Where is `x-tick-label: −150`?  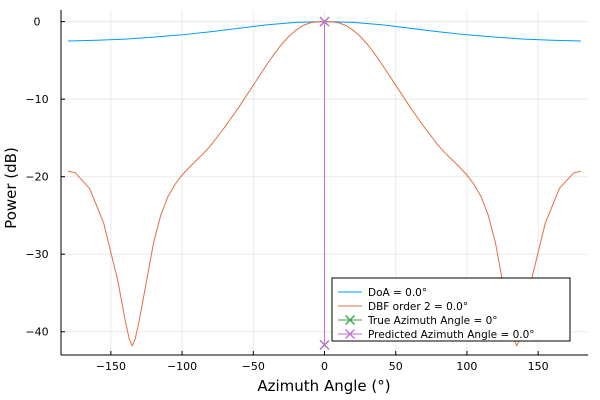
x-tick-label: −150 is located at coordinates (111, 366).